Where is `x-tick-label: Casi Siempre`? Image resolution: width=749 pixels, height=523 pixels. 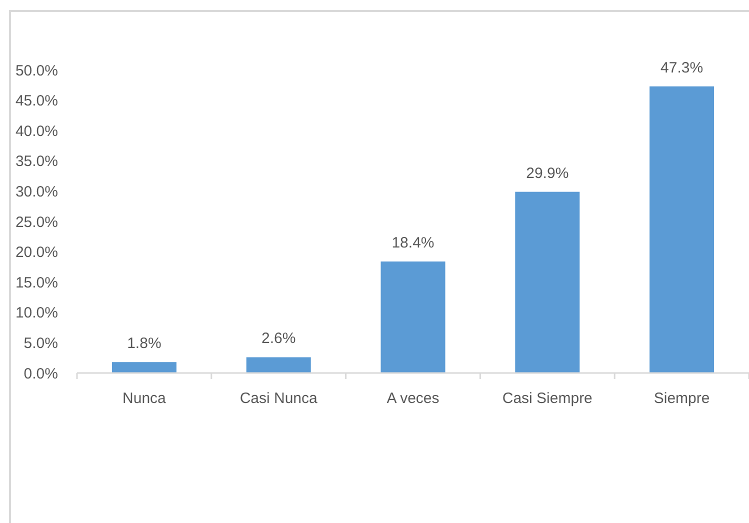
x-tick-label: Casi Siempre is located at coordinates (547, 398).